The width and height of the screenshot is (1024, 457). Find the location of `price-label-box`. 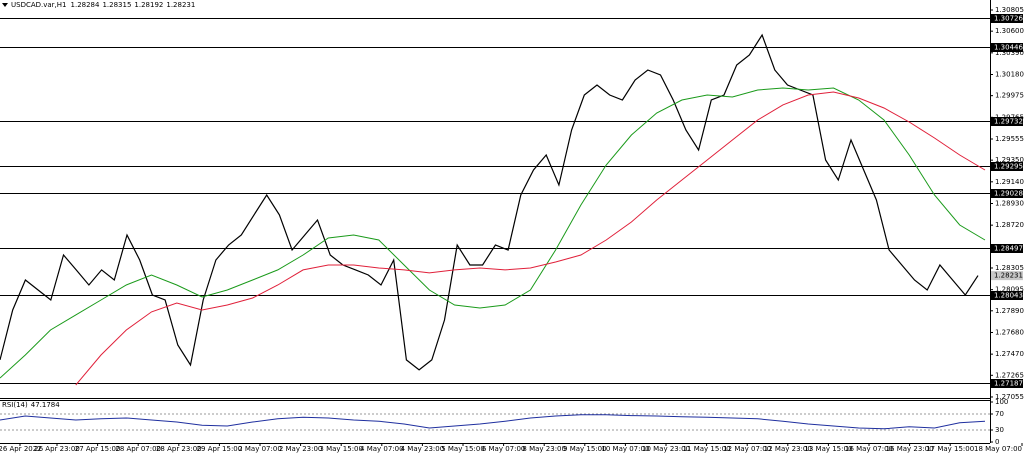

price-label-box is located at coordinates (1007, 276).